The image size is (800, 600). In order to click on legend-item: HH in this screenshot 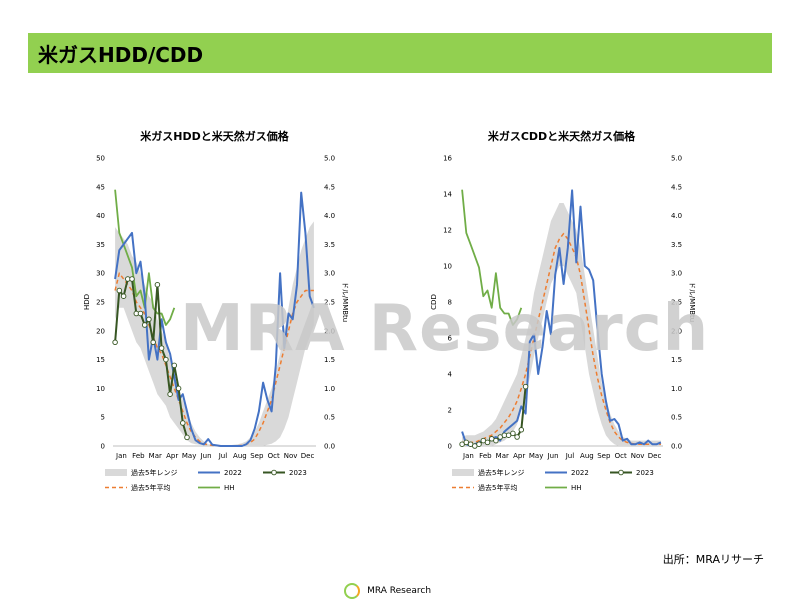, I will do `click(563, 488)`.